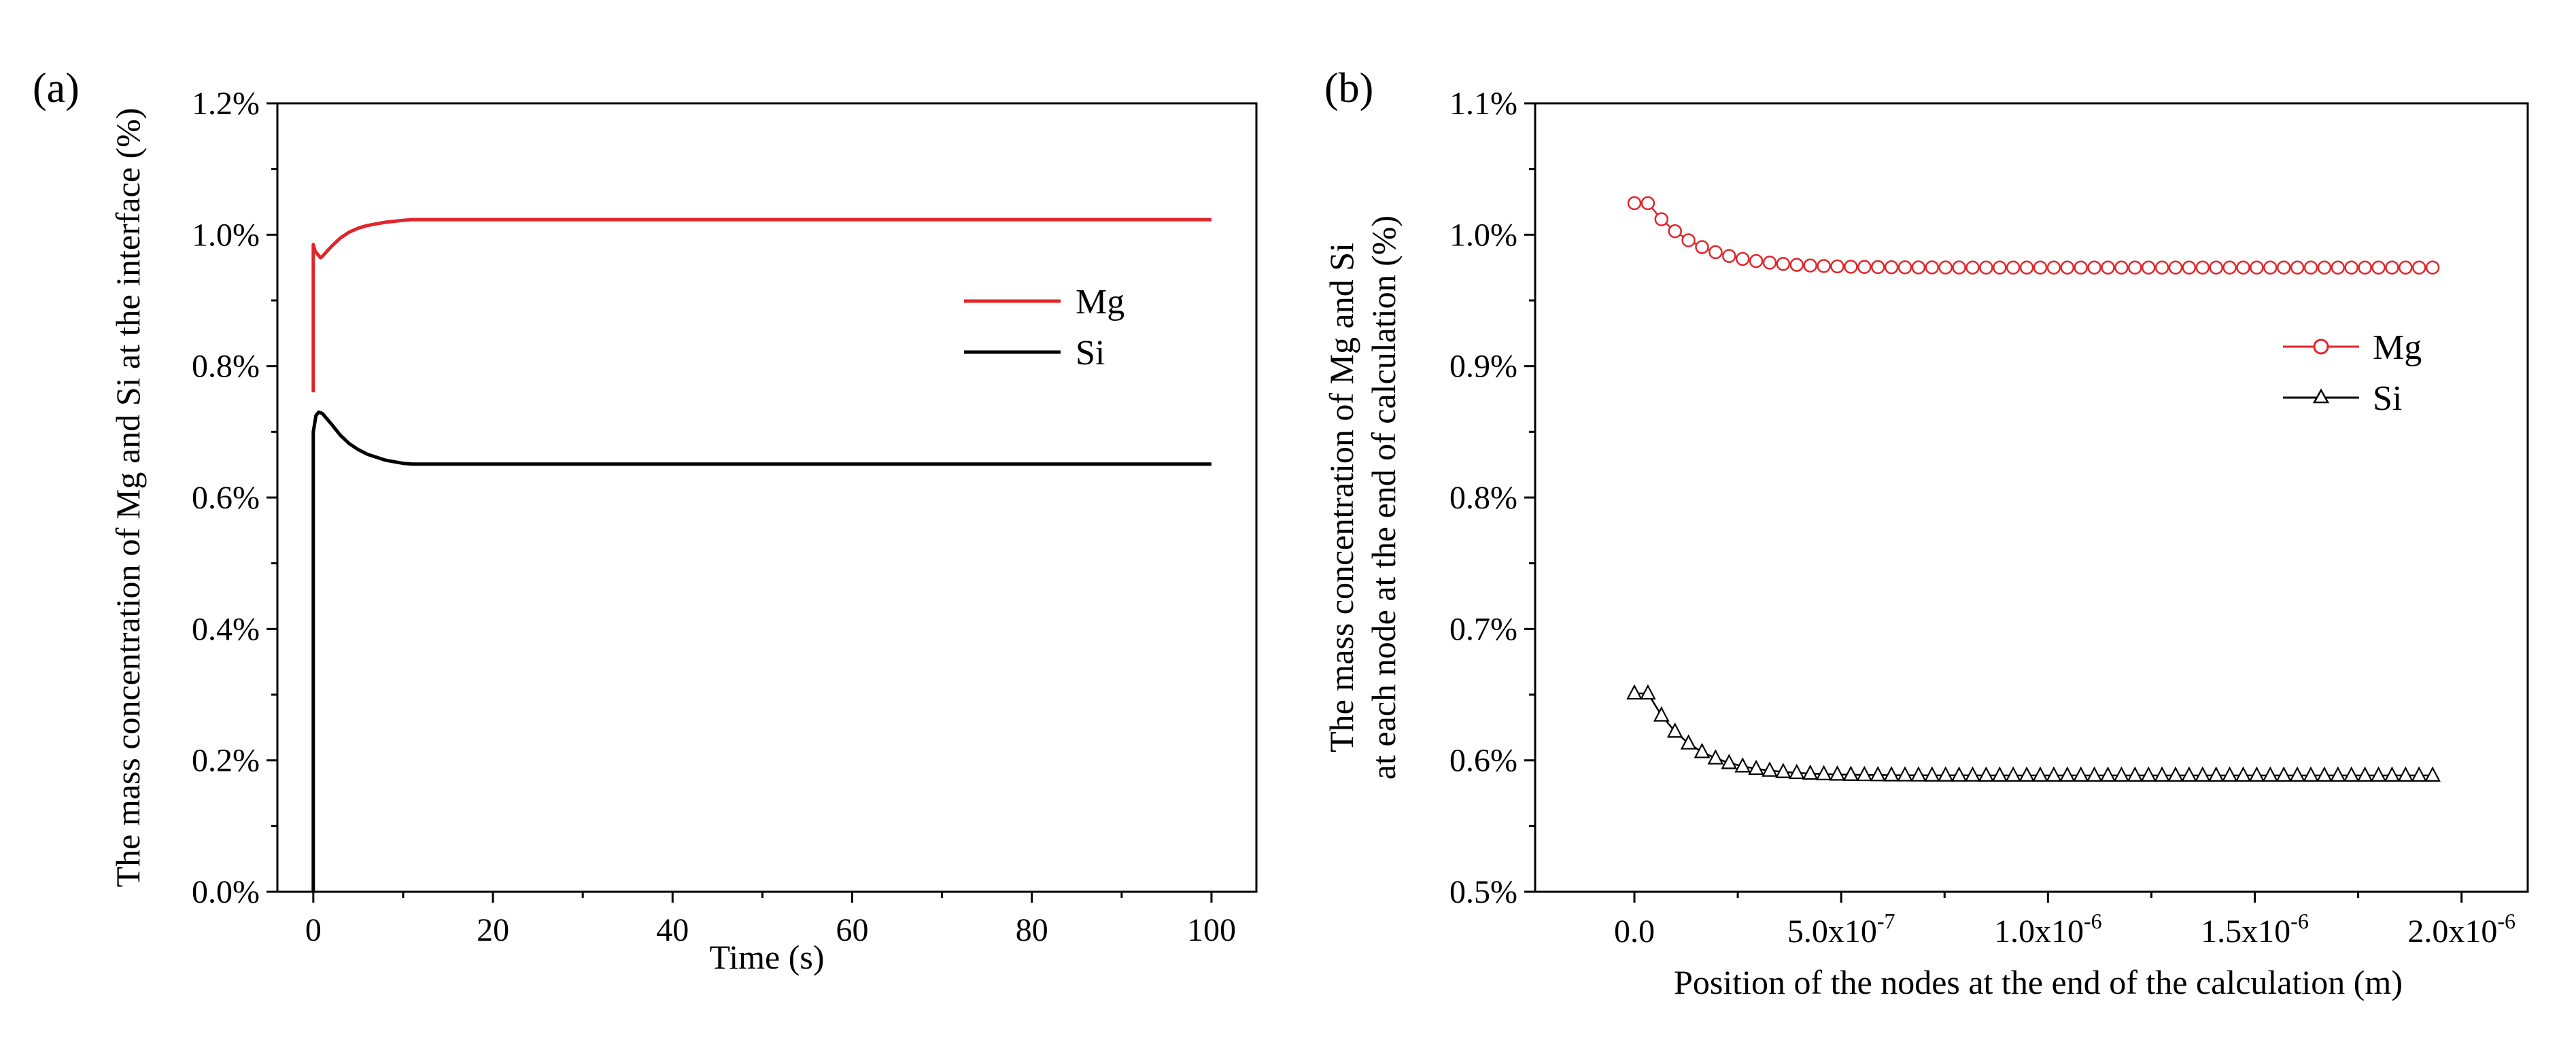 This screenshot has width=2576, height=1042. What do you see at coordinates (852, 930) in the screenshot?
I see `panel-a-x-tick-label: 60` at bounding box center [852, 930].